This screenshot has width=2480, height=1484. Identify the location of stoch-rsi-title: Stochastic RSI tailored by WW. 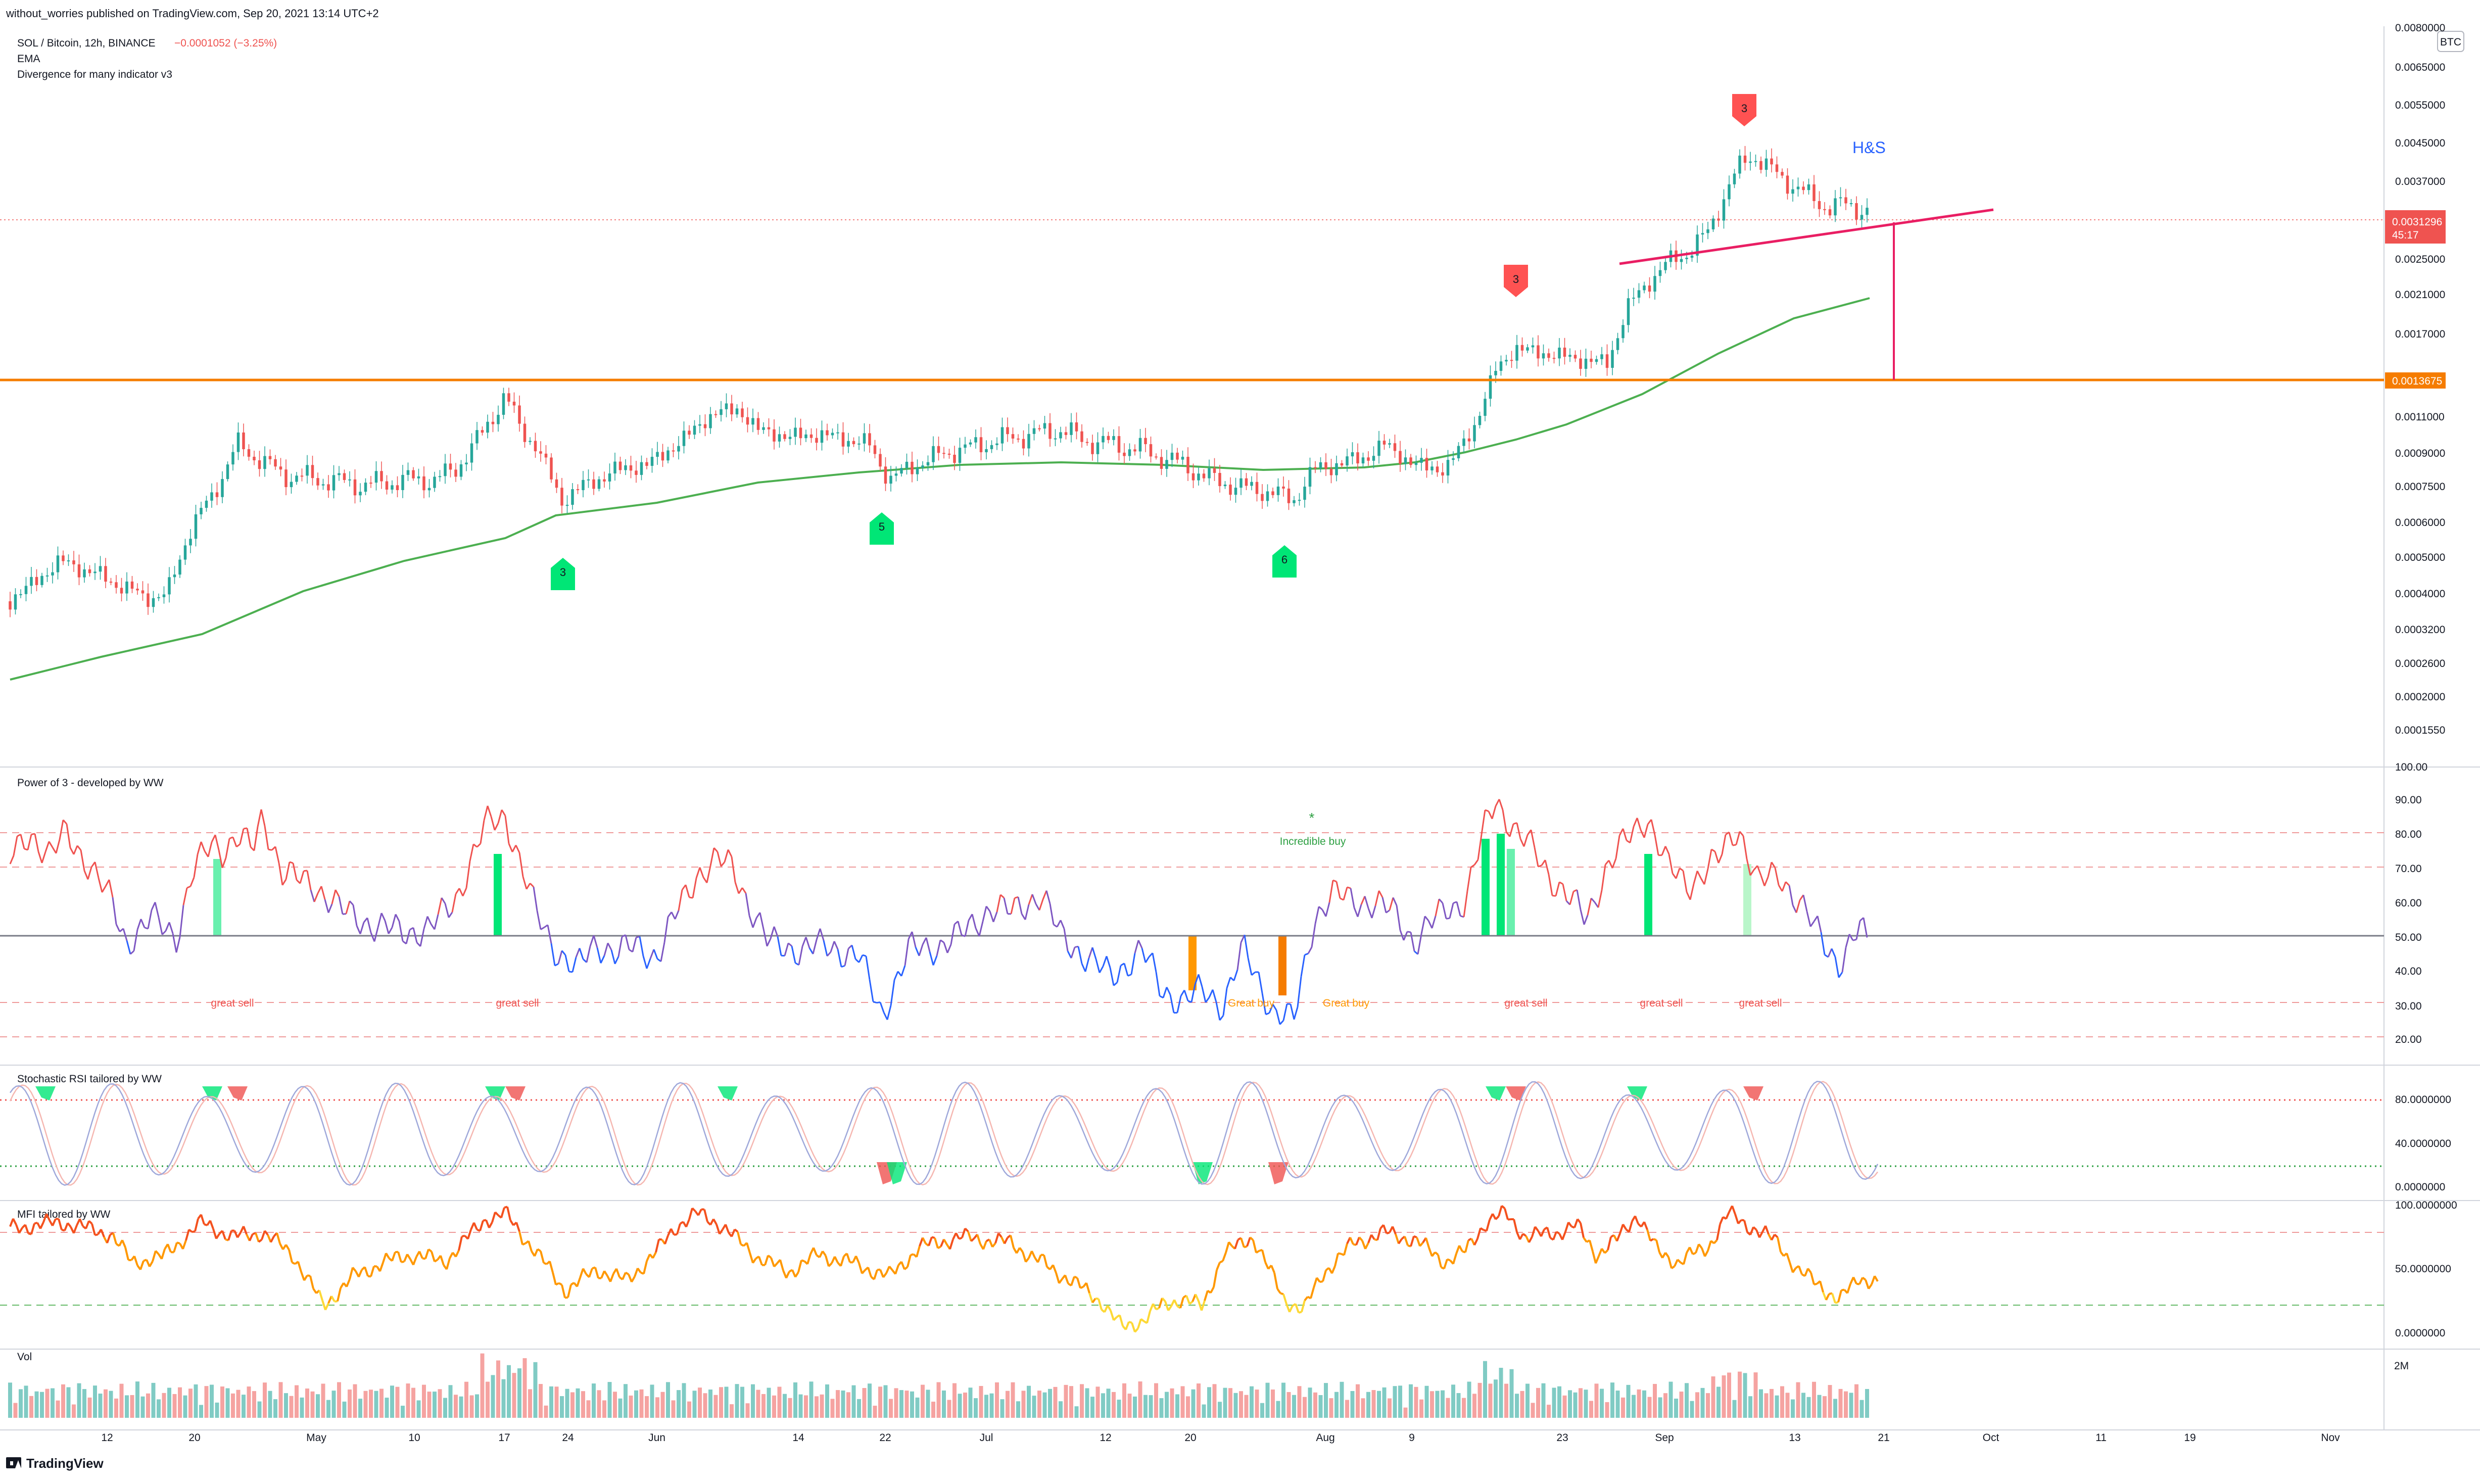
(89, 1079).